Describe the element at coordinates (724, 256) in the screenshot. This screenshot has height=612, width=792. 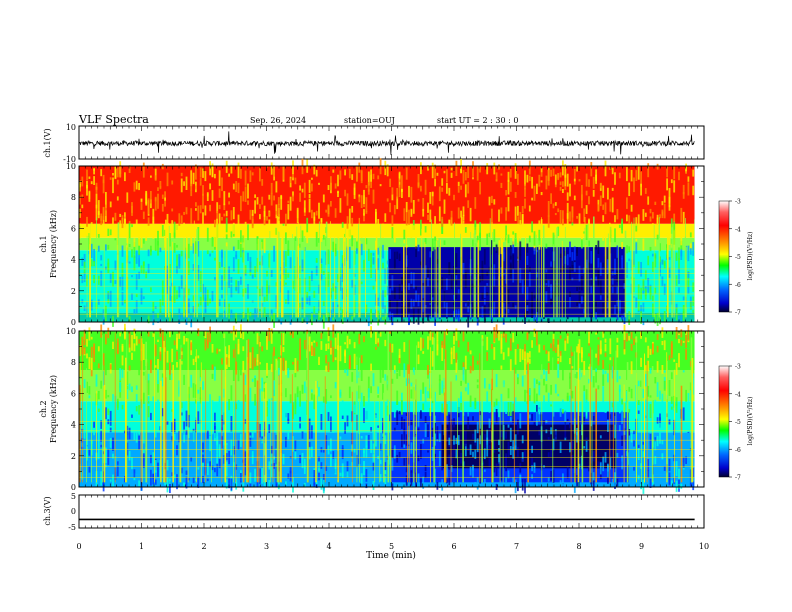
I see `ch1-colorbar-scale` at that location.